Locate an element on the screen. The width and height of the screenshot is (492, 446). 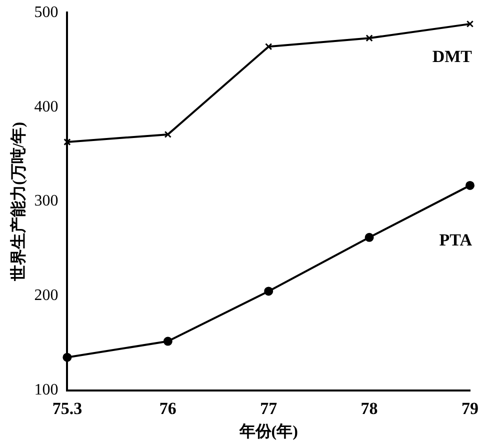
y-tick-label: 500 is located at coordinates (46, 12).